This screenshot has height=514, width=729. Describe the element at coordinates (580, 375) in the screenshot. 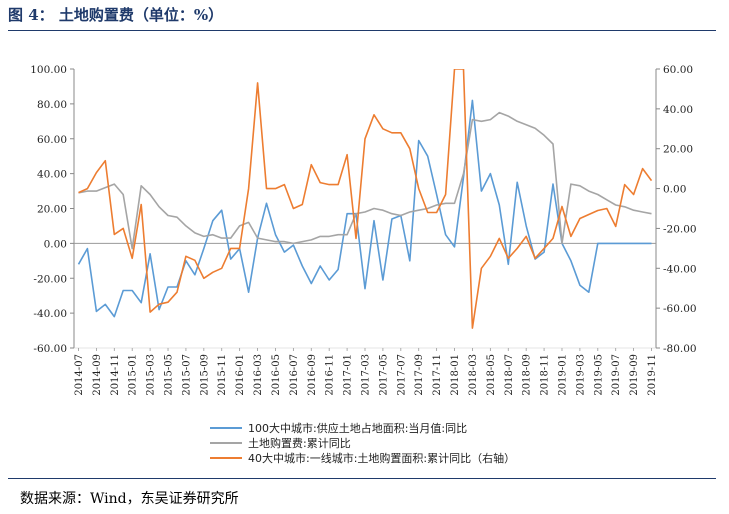

I see `x-tick-label: 2019-03` at that location.